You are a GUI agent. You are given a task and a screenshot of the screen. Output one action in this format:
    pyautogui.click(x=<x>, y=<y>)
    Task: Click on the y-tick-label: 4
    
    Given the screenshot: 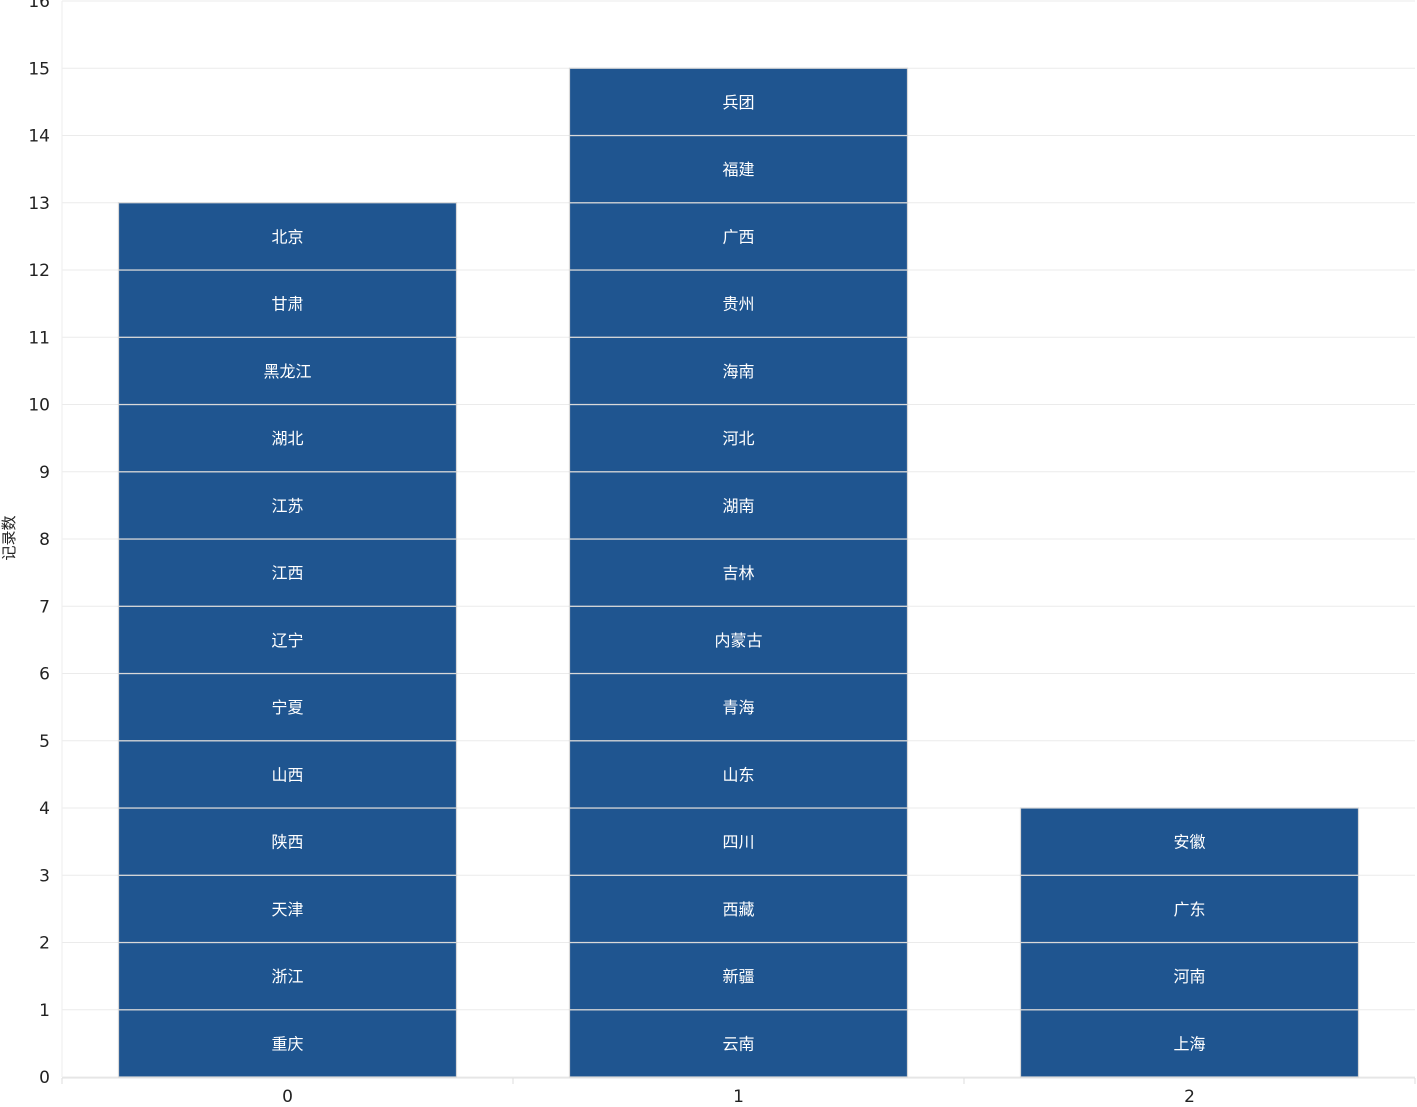 What is the action you would take?
    pyautogui.click(x=44, y=809)
    